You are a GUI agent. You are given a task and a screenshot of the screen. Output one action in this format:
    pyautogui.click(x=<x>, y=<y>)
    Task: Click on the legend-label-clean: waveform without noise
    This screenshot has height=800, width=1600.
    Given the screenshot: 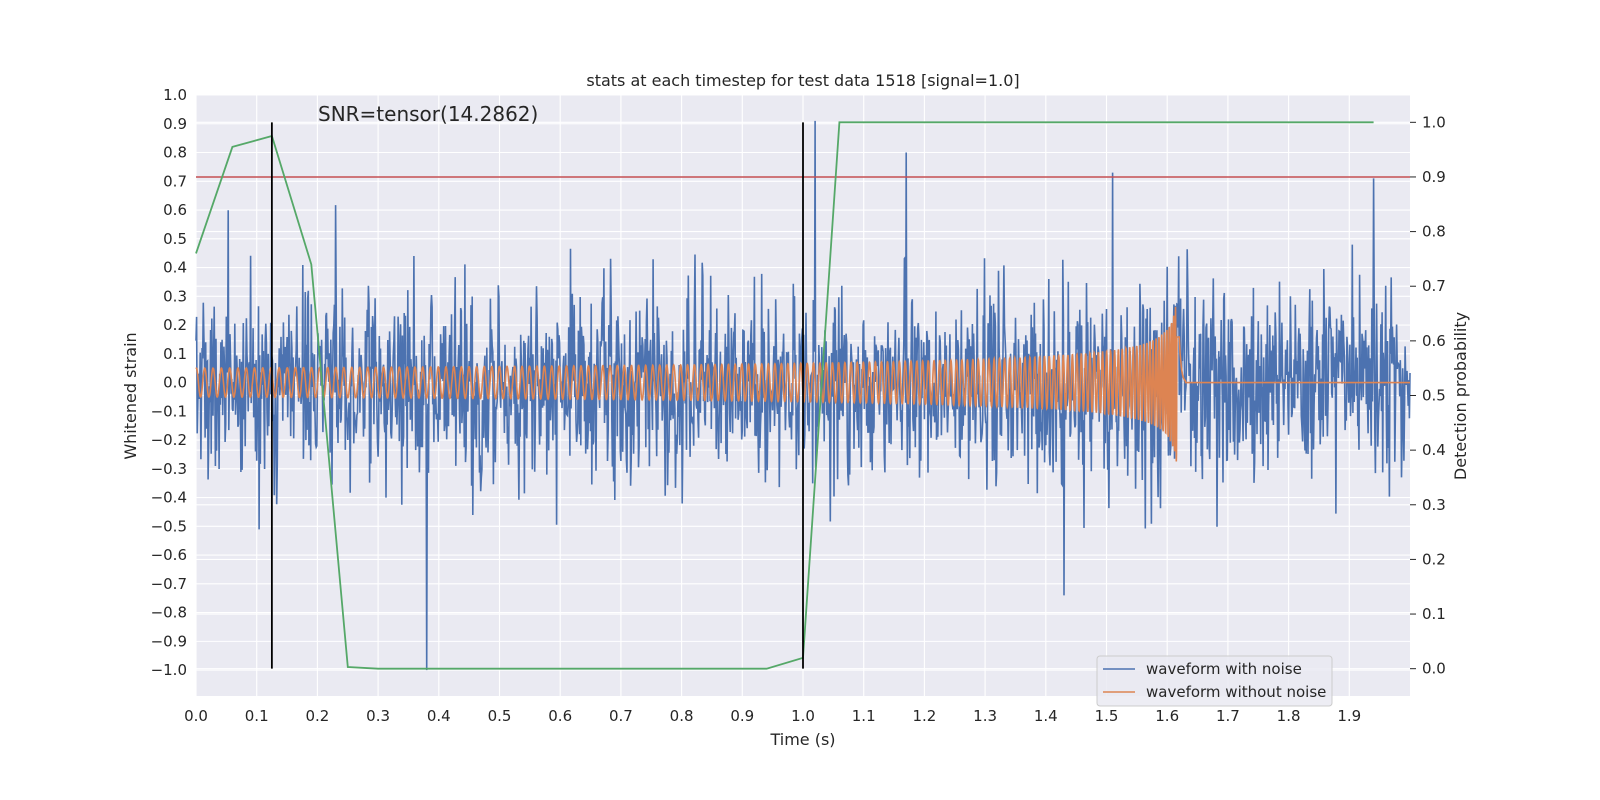 What is the action you would take?
    pyautogui.click(x=1236, y=692)
    